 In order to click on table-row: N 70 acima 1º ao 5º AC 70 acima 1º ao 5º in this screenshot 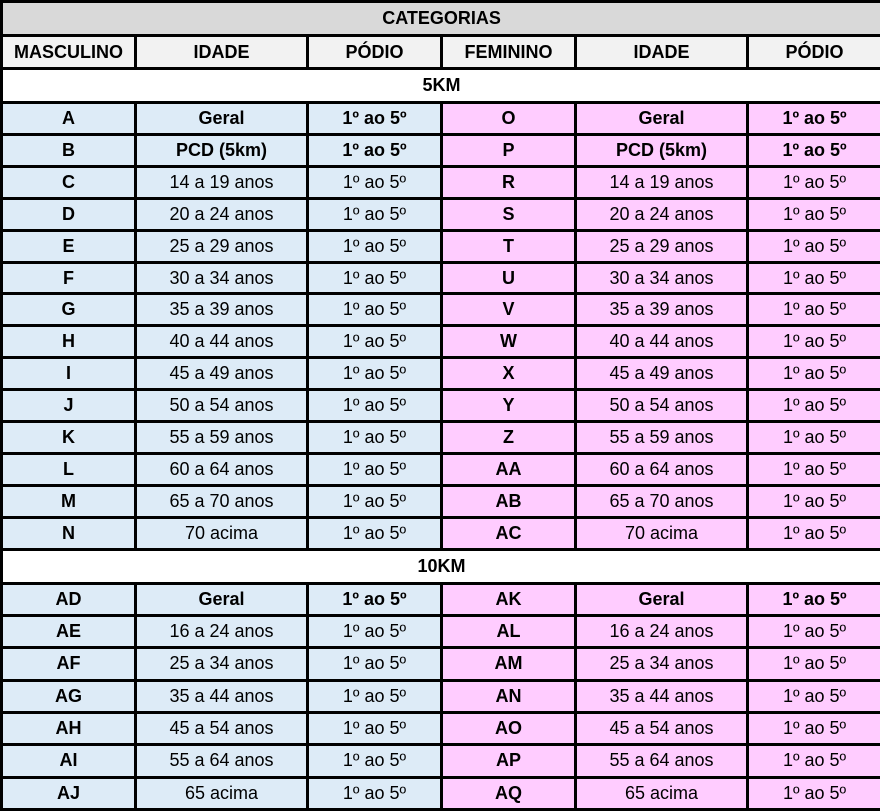, I will do `click(440, 533)`.